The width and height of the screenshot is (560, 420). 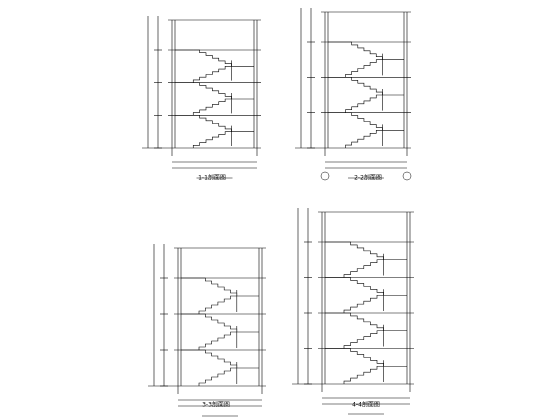 What do you see at coordinates (368, 178) in the screenshot?
I see `caption: 2-2剖面图` at bounding box center [368, 178].